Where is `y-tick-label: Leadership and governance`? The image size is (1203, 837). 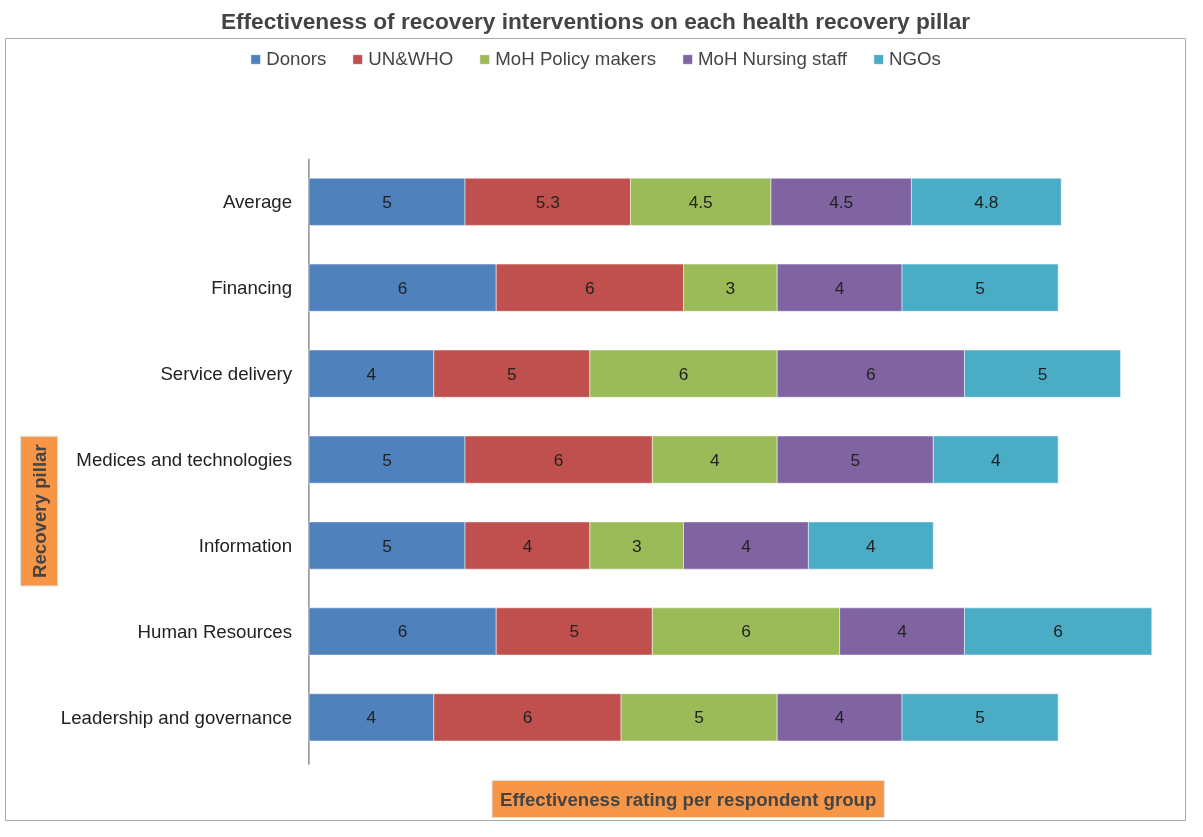
y-tick-label: Leadership and governance is located at coordinates (176, 717).